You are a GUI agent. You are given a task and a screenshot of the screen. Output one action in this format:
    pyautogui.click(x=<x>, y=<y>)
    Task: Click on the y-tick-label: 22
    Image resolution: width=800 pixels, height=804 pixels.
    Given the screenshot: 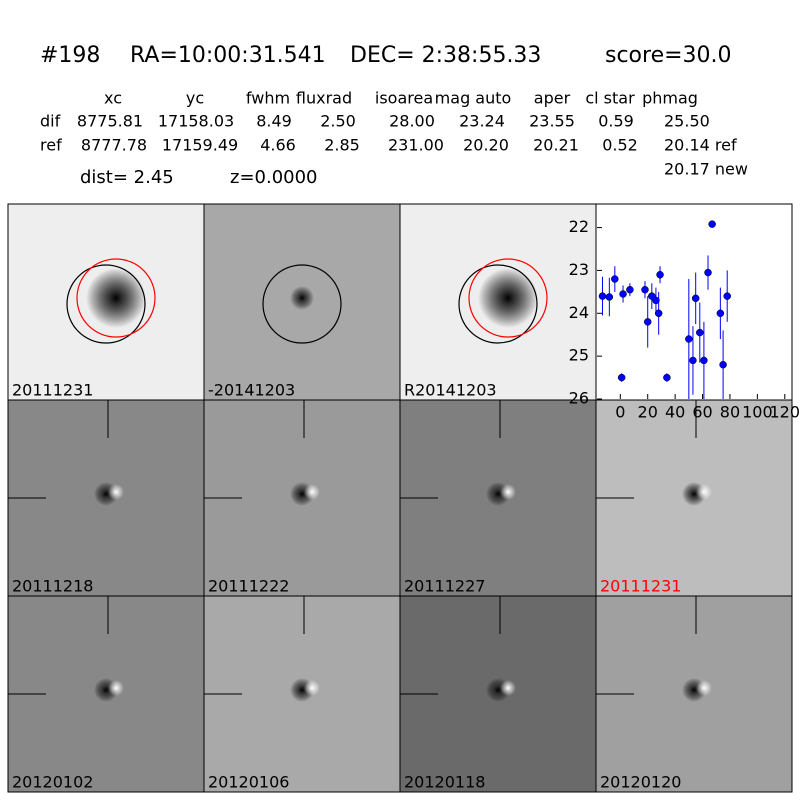 What is the action you would take?
    pyautogui.click(x=579, y=226)
    